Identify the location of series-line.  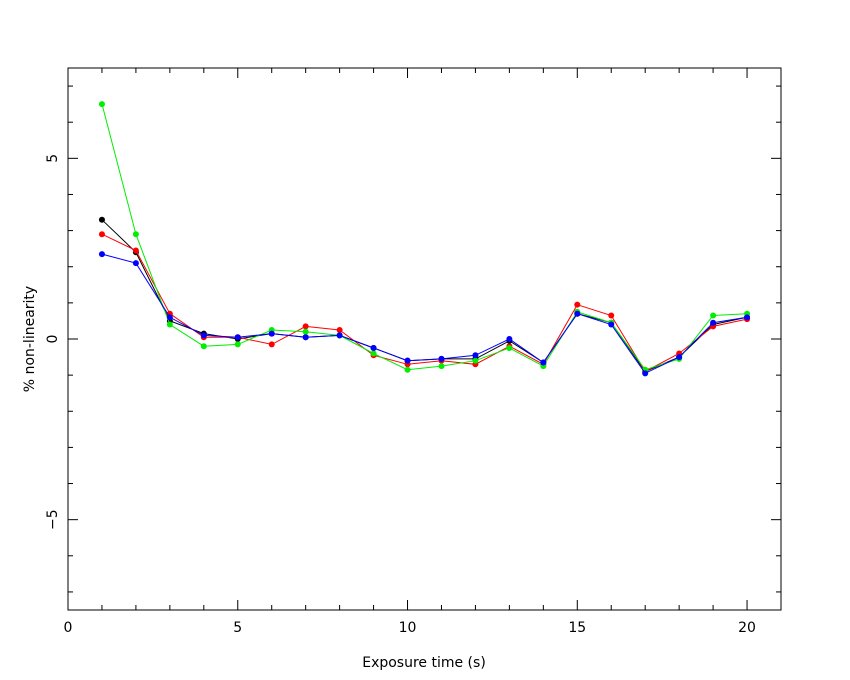
(424, 313).